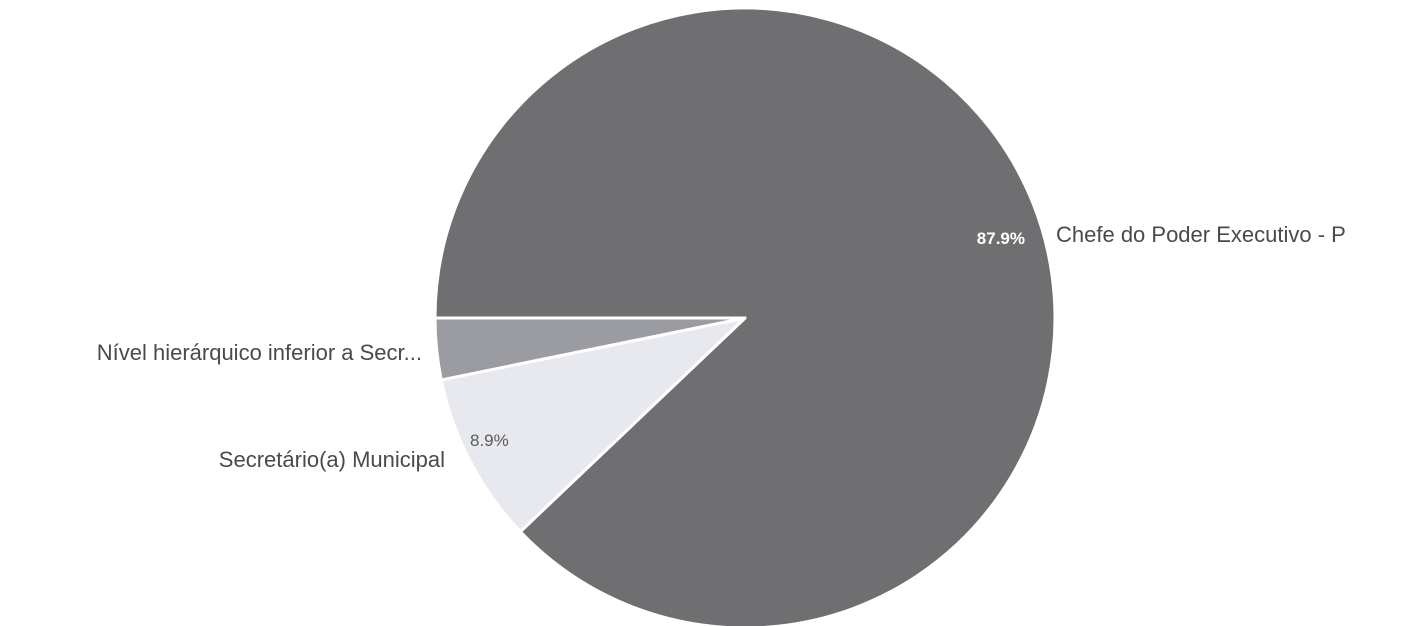  I want to click on slice-category-label-0: Chefe do Poder Executivo - P, so click(1201, 234).